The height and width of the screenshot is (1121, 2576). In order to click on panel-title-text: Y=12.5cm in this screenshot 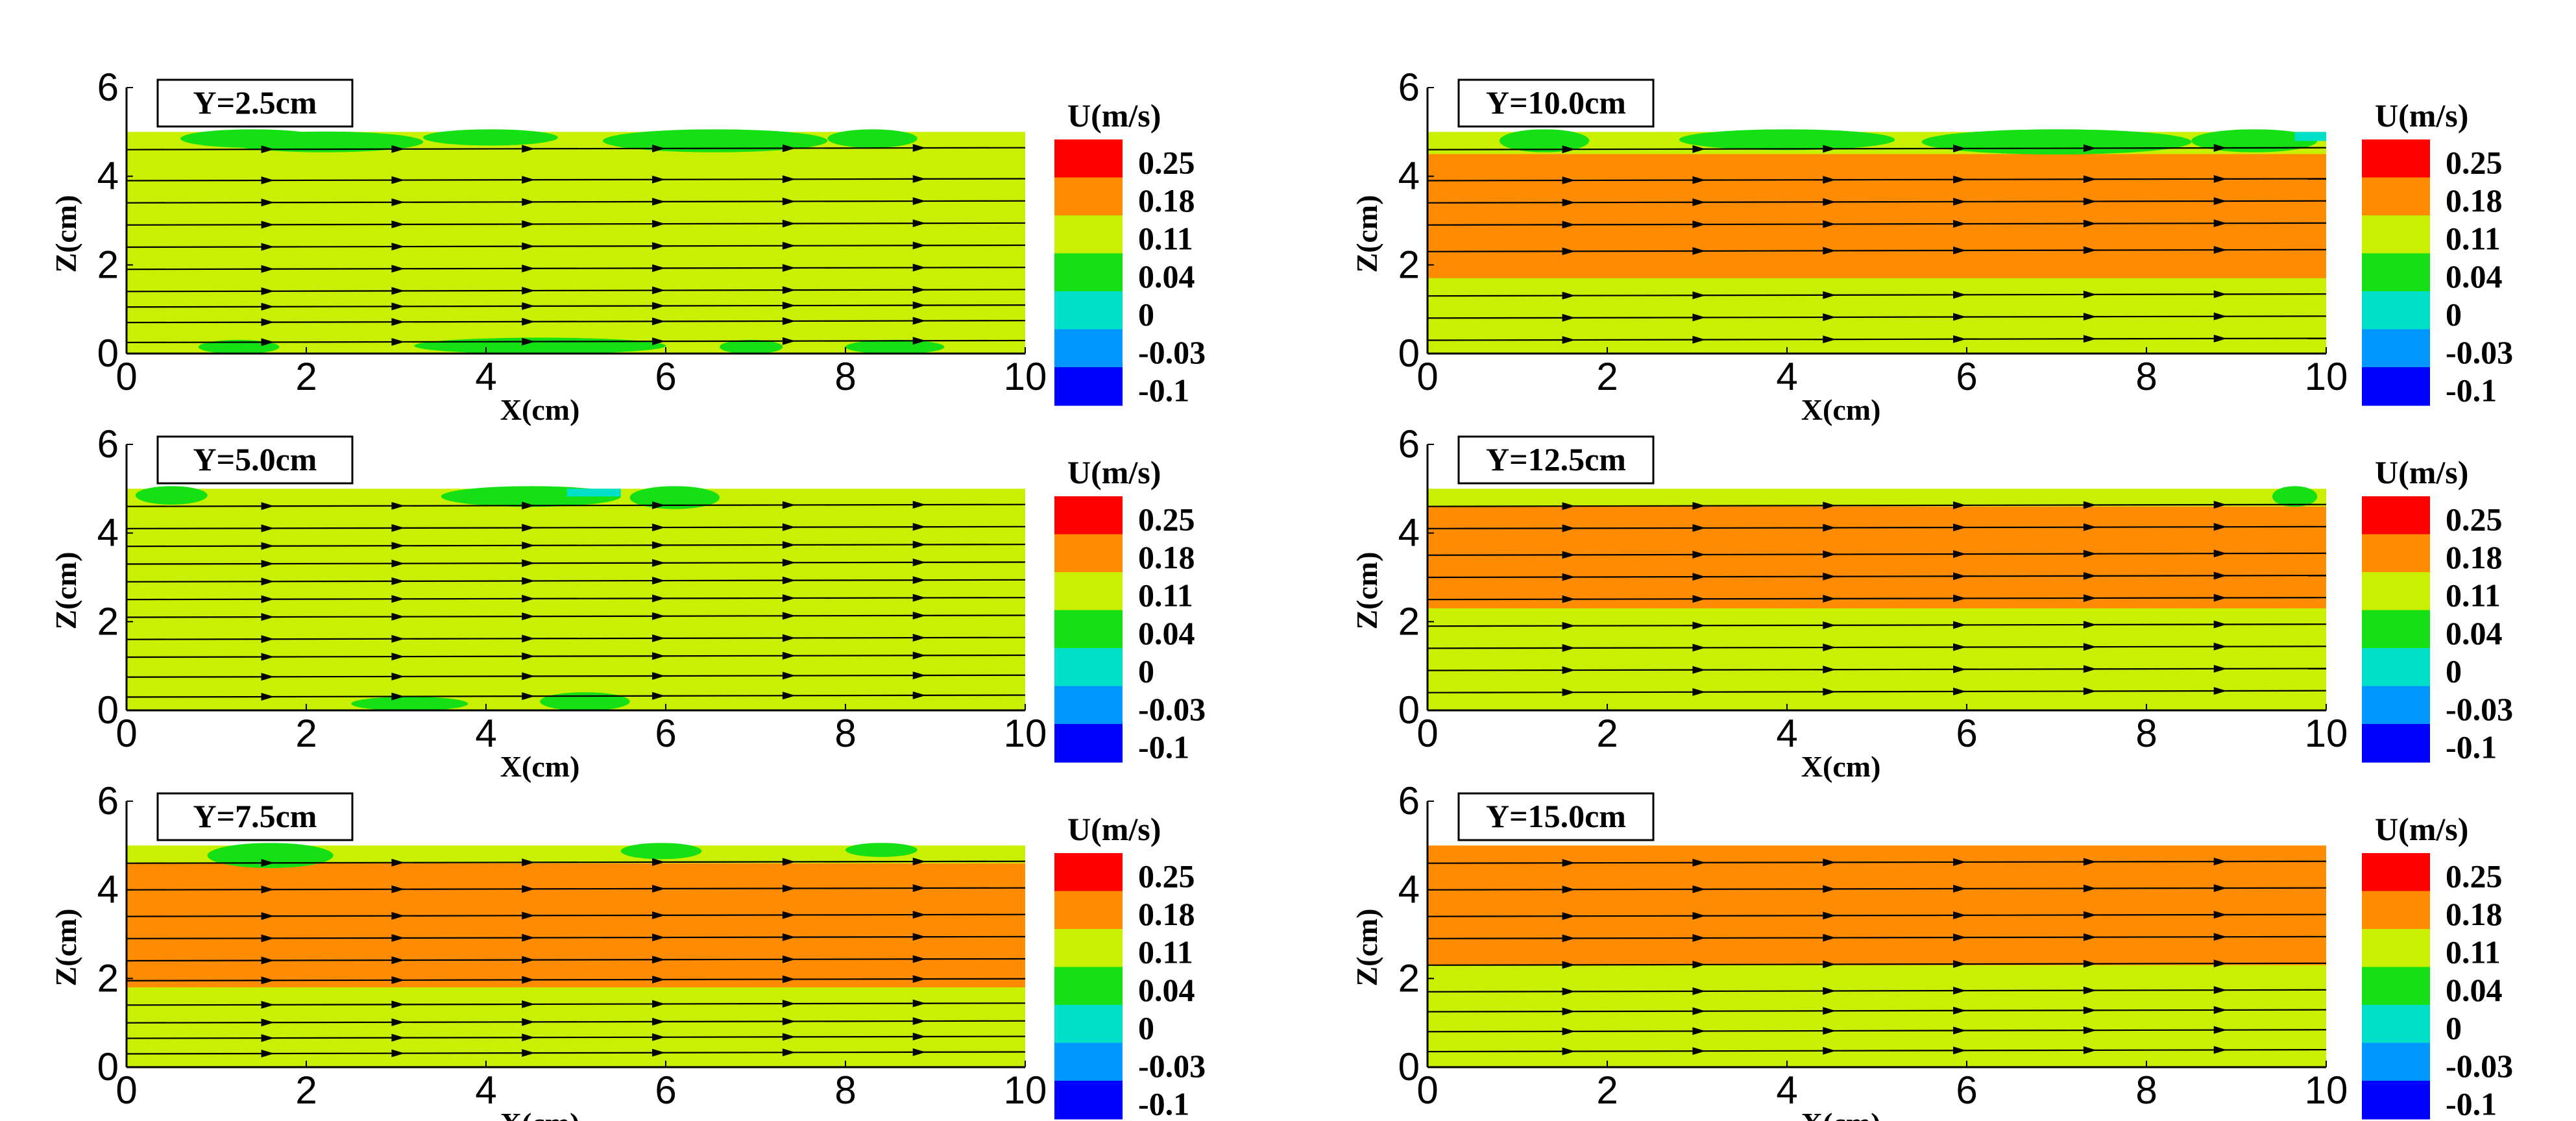, I will do `click(1556, 459)`.